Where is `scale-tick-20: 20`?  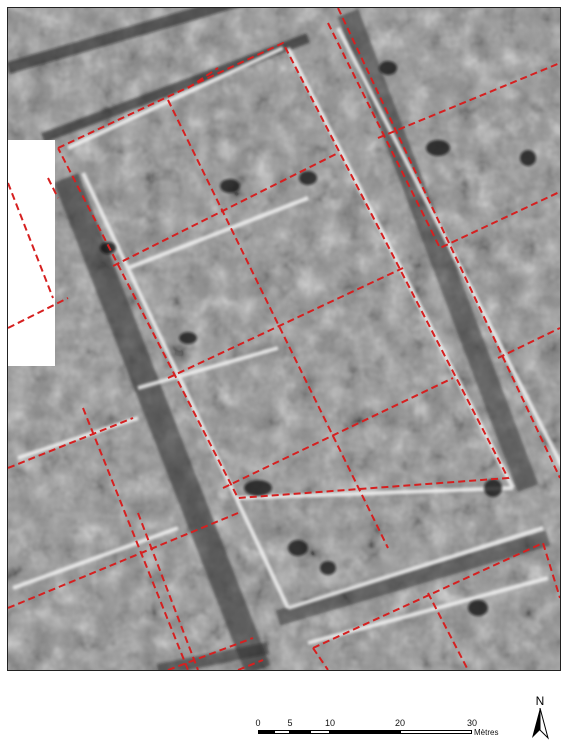 scale-tick-20: 20 is located at coordinates (400, 723).